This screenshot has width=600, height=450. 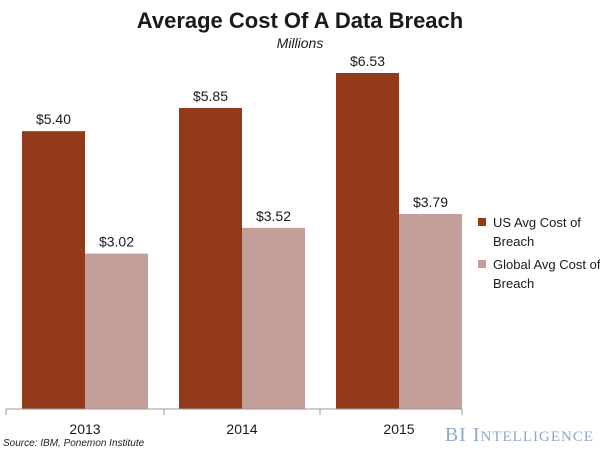 What do you see at coordinates (367, 61) in the screenshot?
I see `data-label-us-2015: $6.53` at bounding box center [367, 61].